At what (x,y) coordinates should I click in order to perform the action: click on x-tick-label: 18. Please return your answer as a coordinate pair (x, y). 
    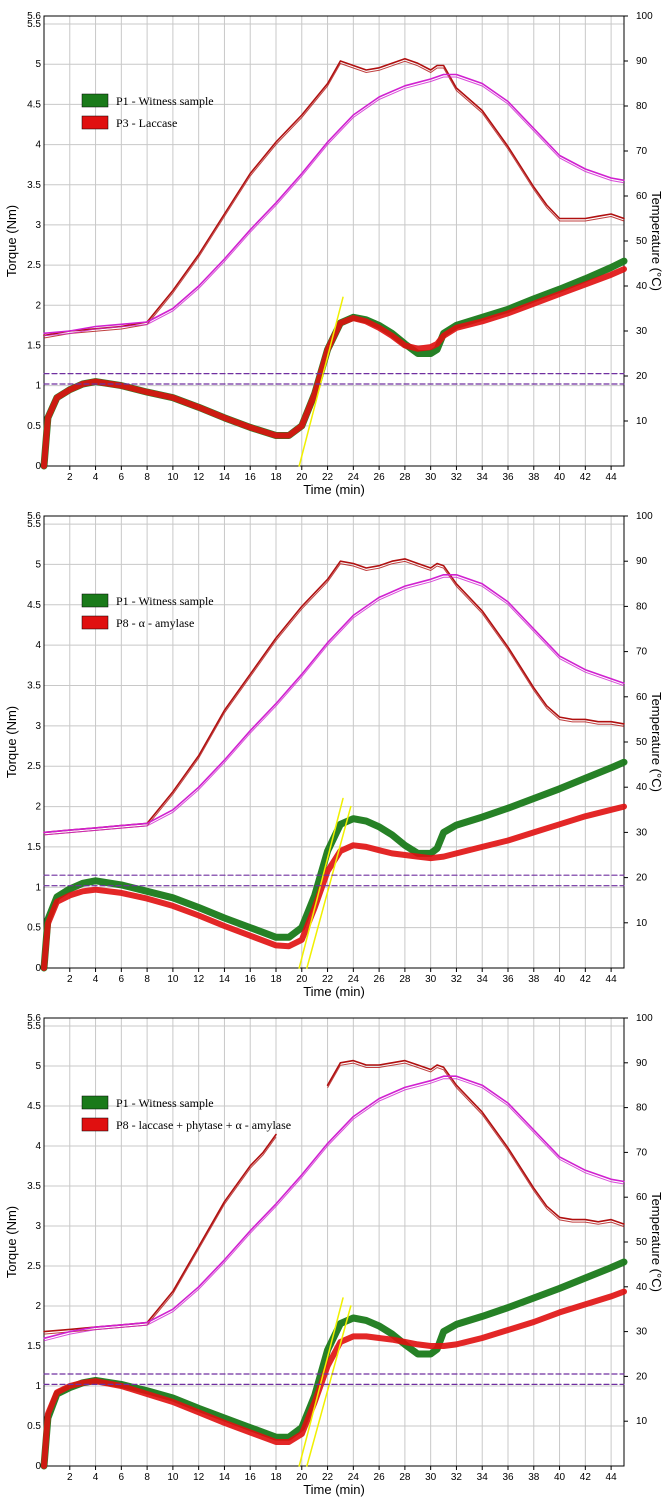
    Looking at the image, I should click on (276, 477).